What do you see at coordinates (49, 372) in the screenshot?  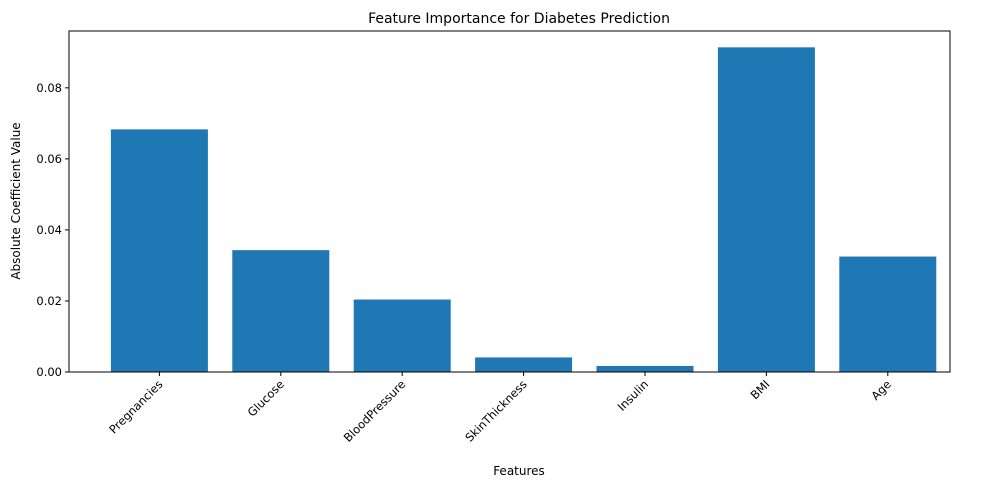 I see `y-tick-label: 0.00` at bounding box center [49, 372].